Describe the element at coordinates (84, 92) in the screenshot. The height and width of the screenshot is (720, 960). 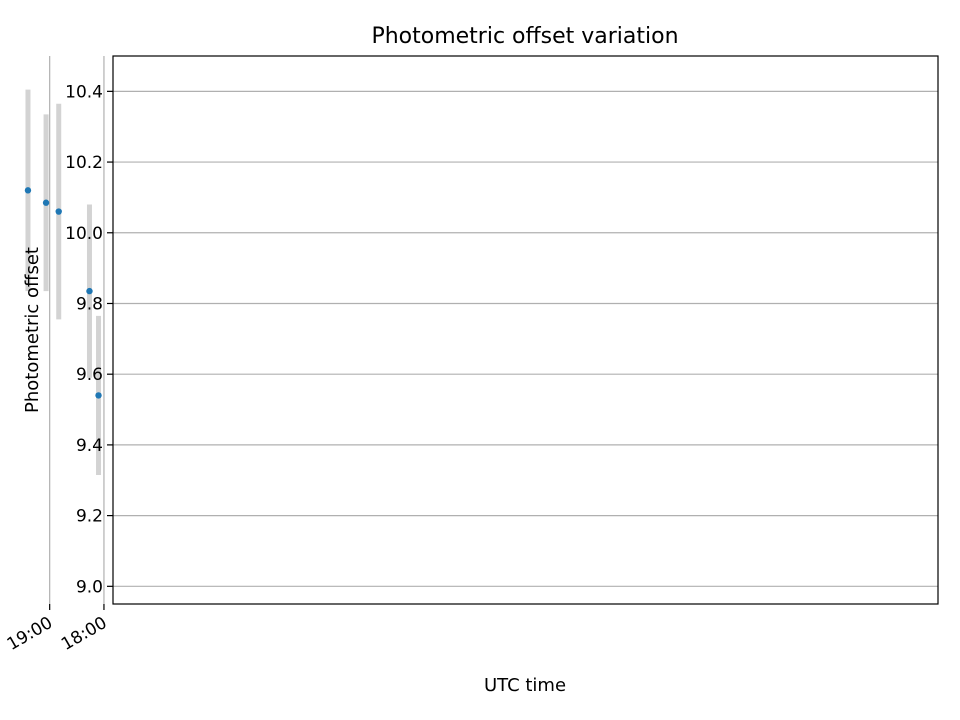
I see `y-tick-label: 10.4` at that location.